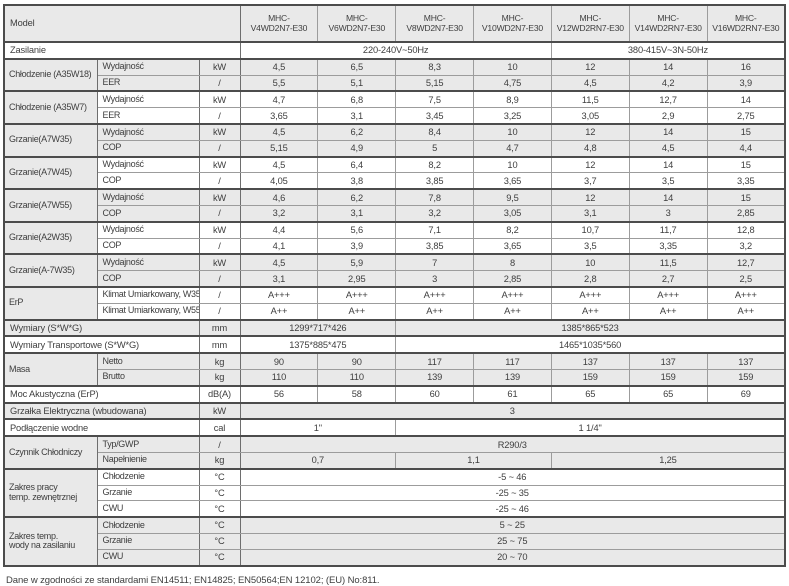  I want to click on spec-value: 3,45, so click(435, 116).